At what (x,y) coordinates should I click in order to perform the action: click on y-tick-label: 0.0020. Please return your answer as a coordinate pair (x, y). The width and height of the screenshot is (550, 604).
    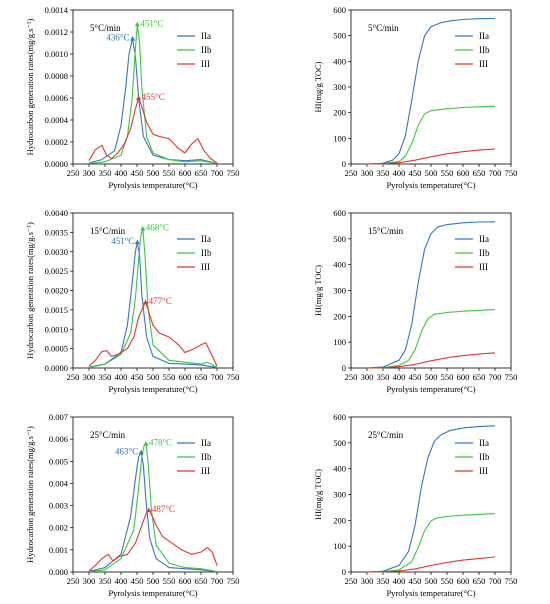
    Looking at the image, I should click on (56, 291).